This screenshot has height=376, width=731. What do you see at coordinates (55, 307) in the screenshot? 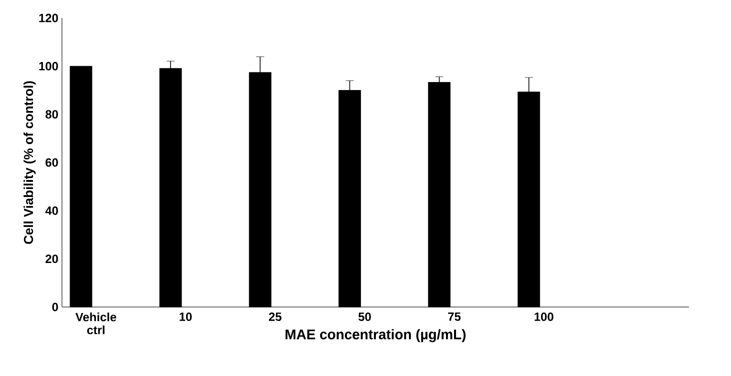
I see `y-tick-label: 0` at bounding box center [55, 307].